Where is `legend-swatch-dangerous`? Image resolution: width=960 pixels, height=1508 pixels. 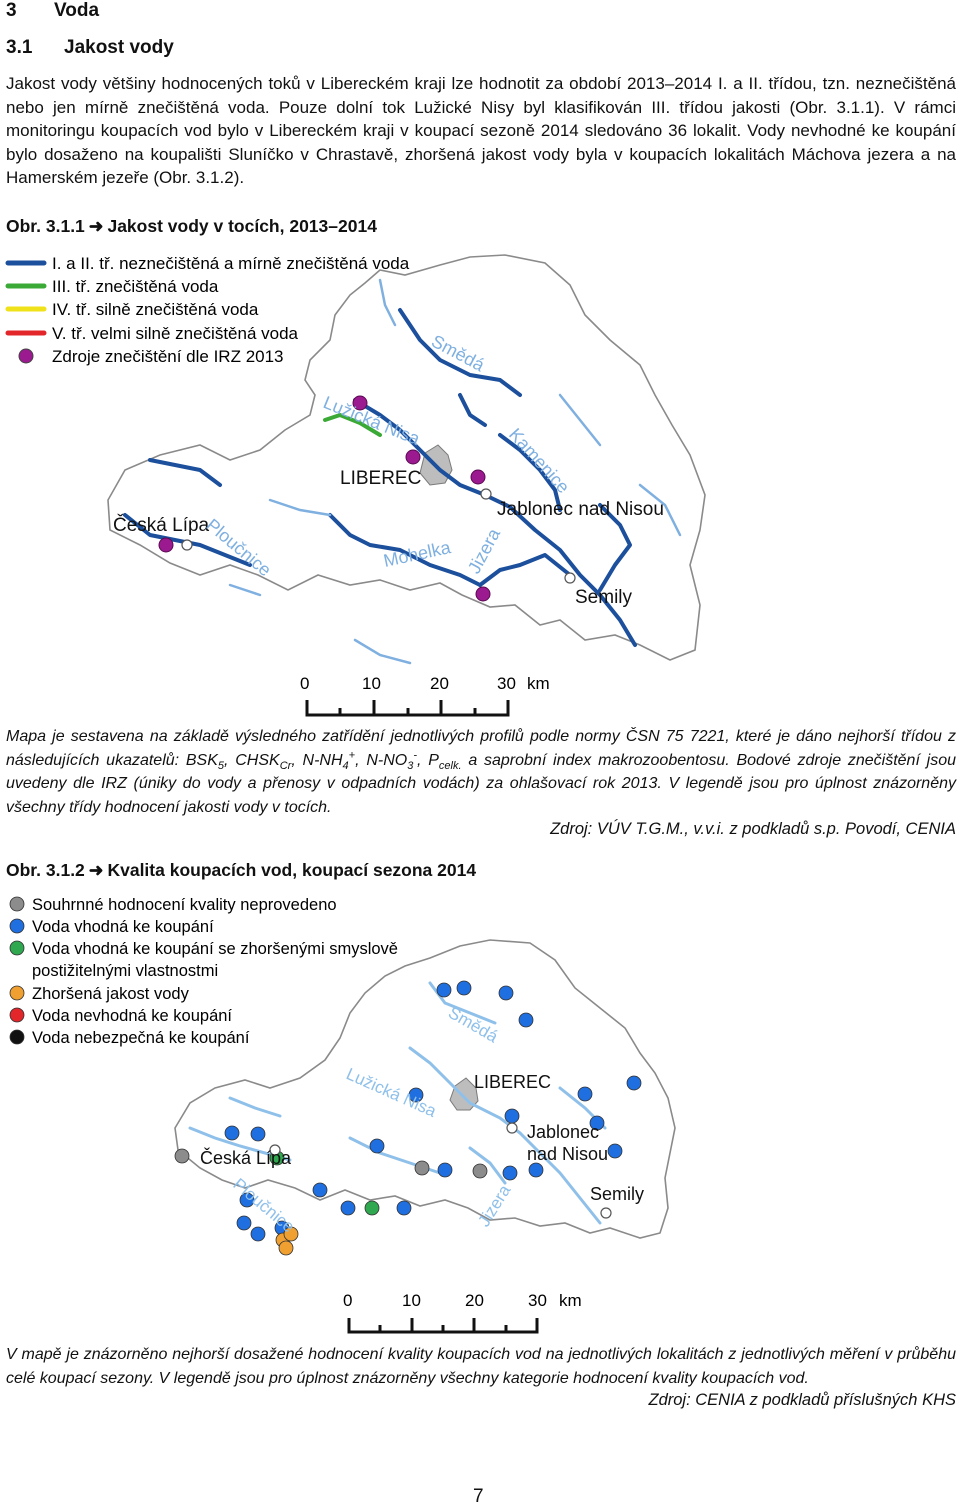
legend-swatch-dangerous is located at coordinates (17, 1037).